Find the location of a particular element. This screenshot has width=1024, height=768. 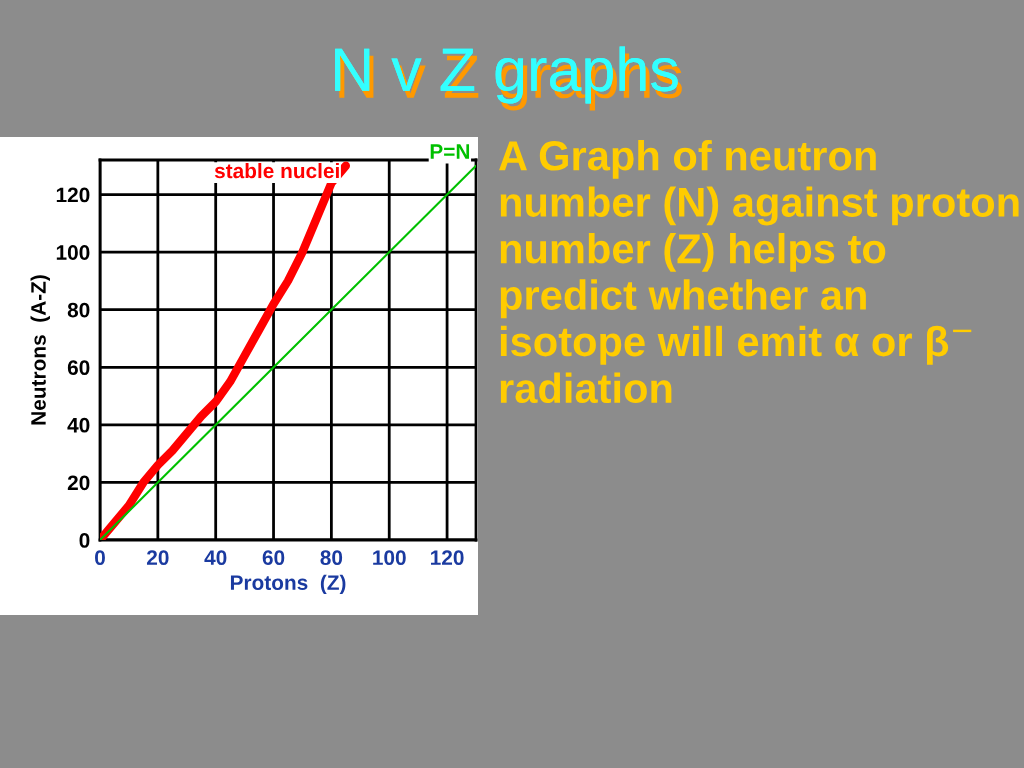

y-axis-title: Neutrons (A-Z) is located at coordinates (40, 350).